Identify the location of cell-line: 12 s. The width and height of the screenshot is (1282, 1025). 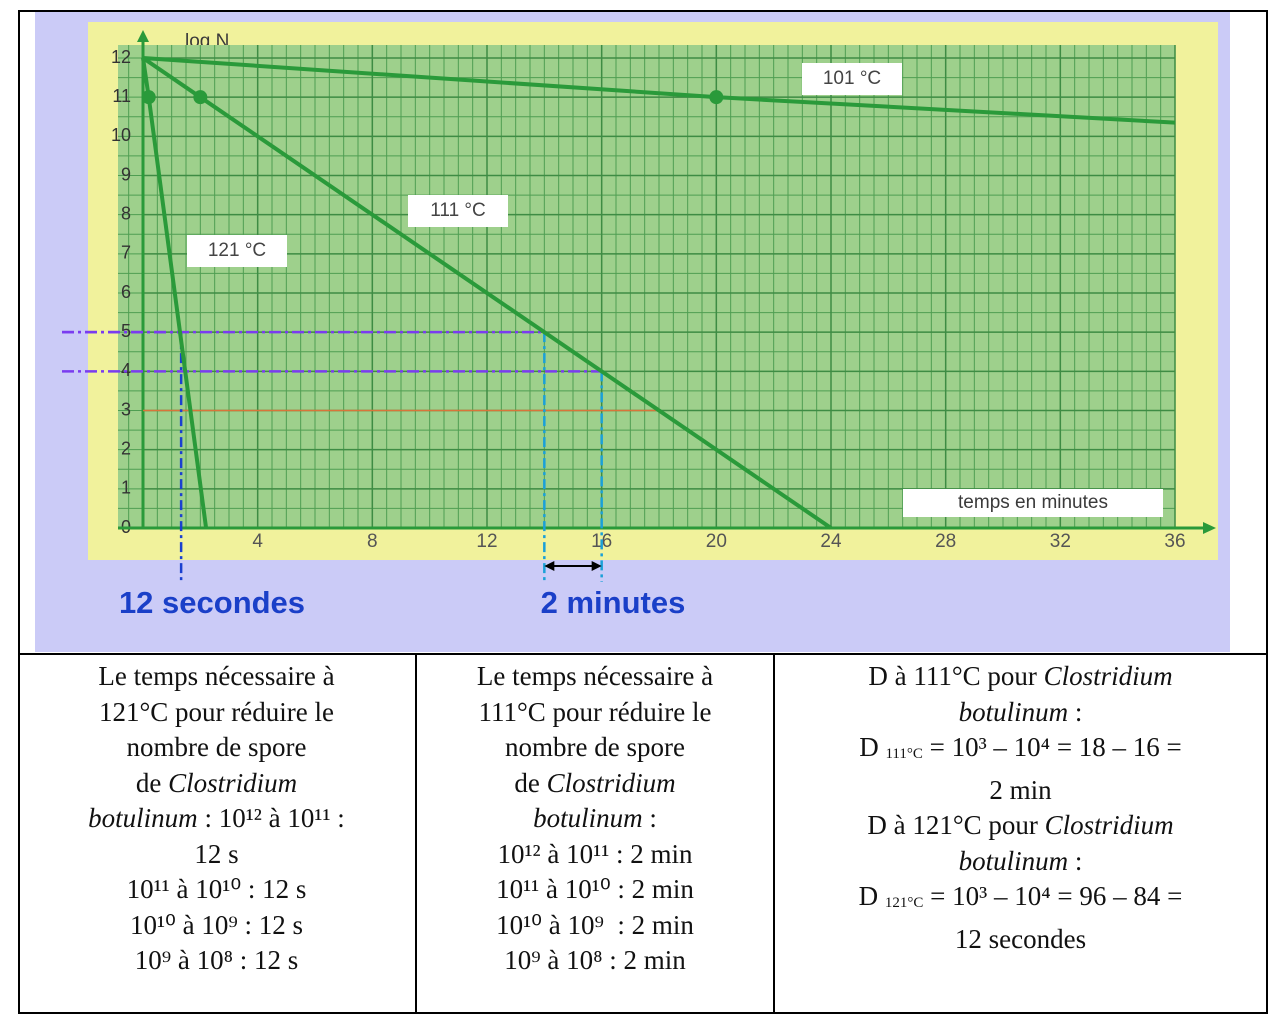
(216, 855).